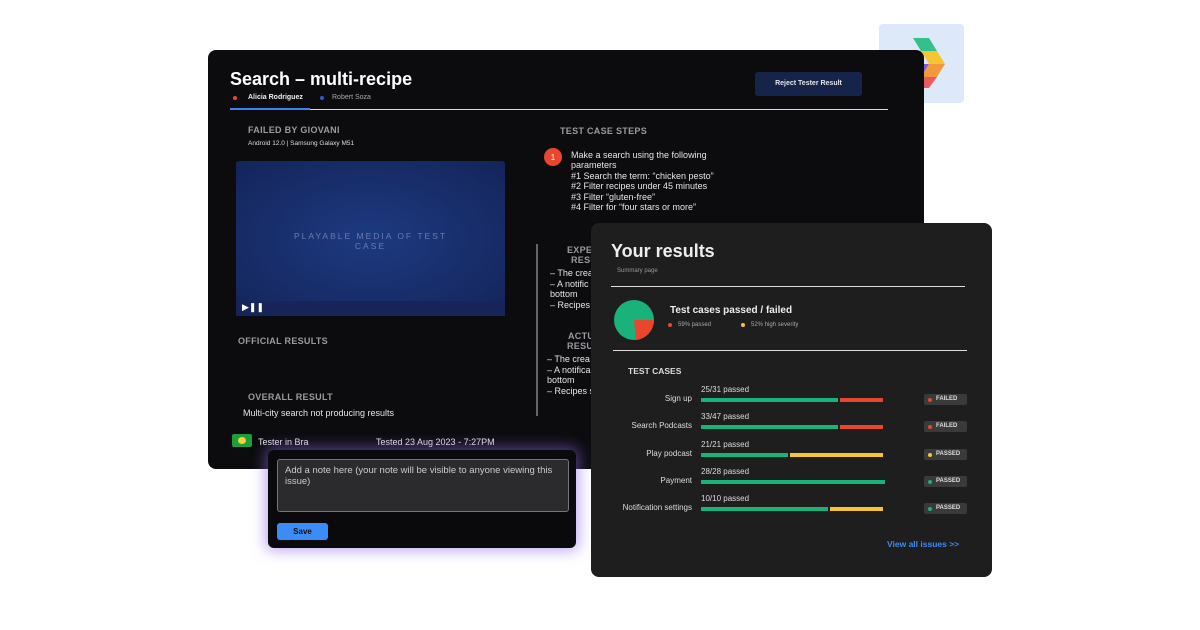 Image resolution: width=1200 pixels, height=630 pixels. What do you see at coordinates (594, 165) in the screenshot?
I see `step-line: parameters` at bounding box center [594, 165].